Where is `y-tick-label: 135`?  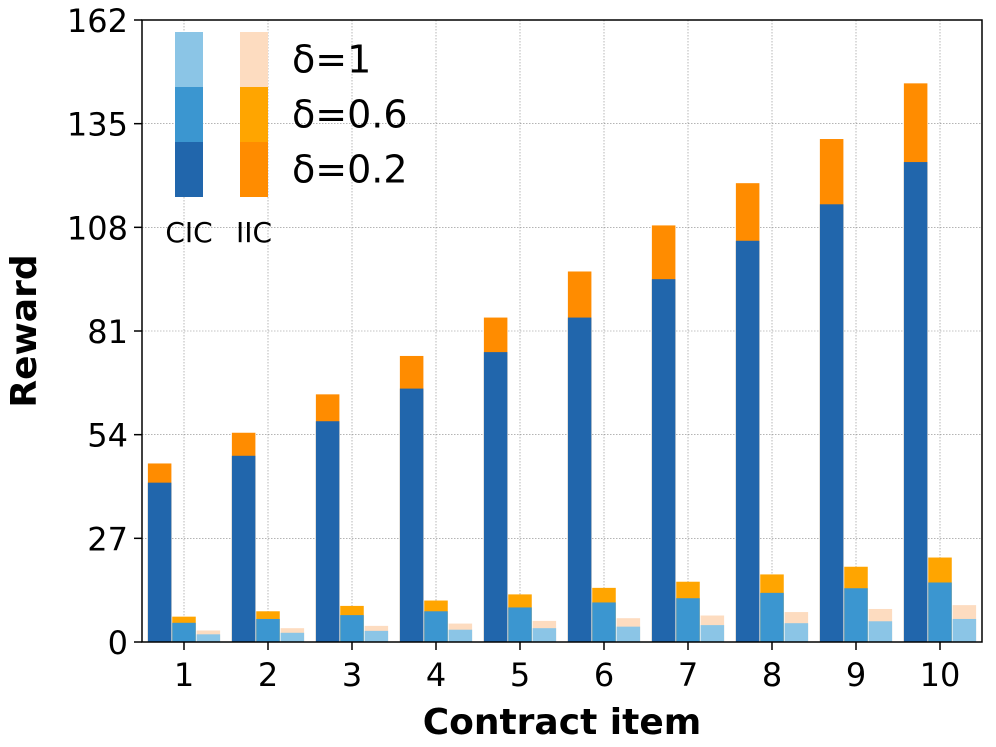 y-tick-label: 135 is located at coordinates (97, 125).